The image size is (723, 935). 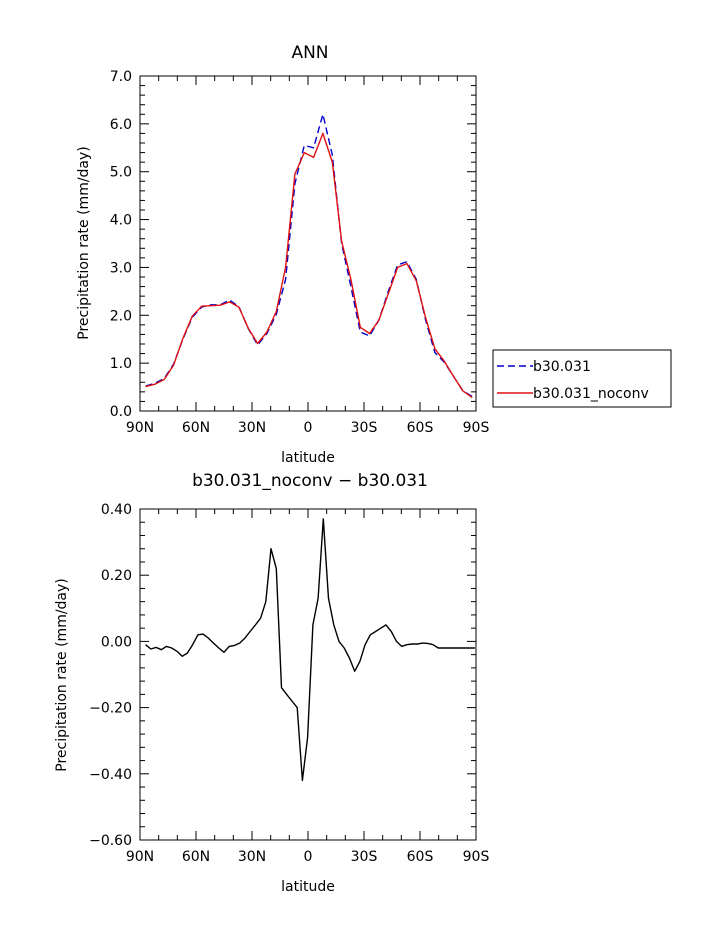 What do you see at coordinates (116, 642) in the screenshot?
I see `y-tick-label-bottom: 0.00` at bounding box center [116, 642].